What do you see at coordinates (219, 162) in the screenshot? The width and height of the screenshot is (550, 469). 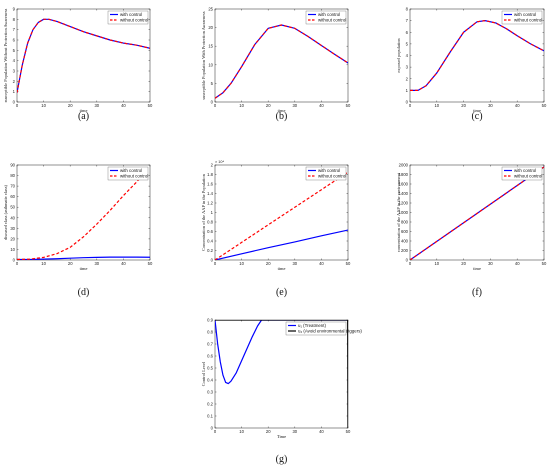 I see `y-multiplier-label: × 10⁴` at bounding box center [219, 162].